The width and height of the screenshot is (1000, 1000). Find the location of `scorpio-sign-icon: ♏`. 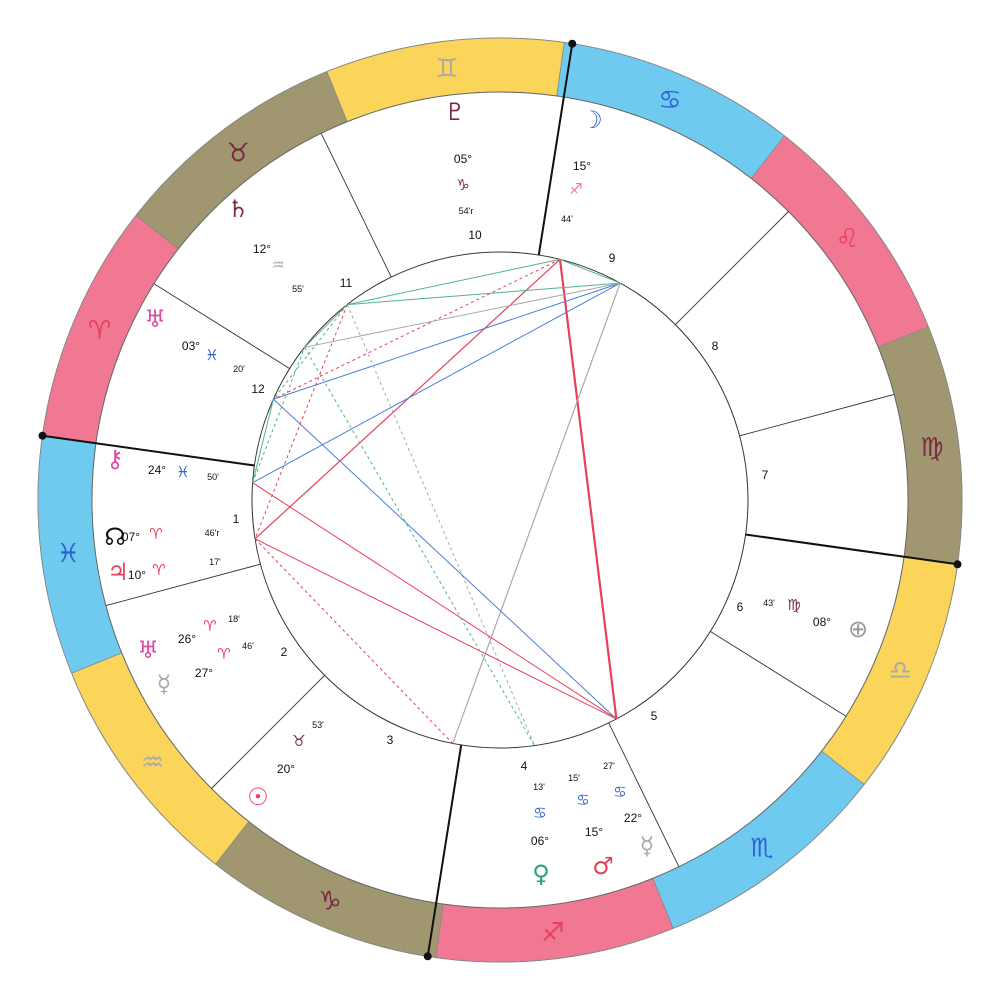

scorpio-sign-icon: ♏ is located at coordinates (761, 848).